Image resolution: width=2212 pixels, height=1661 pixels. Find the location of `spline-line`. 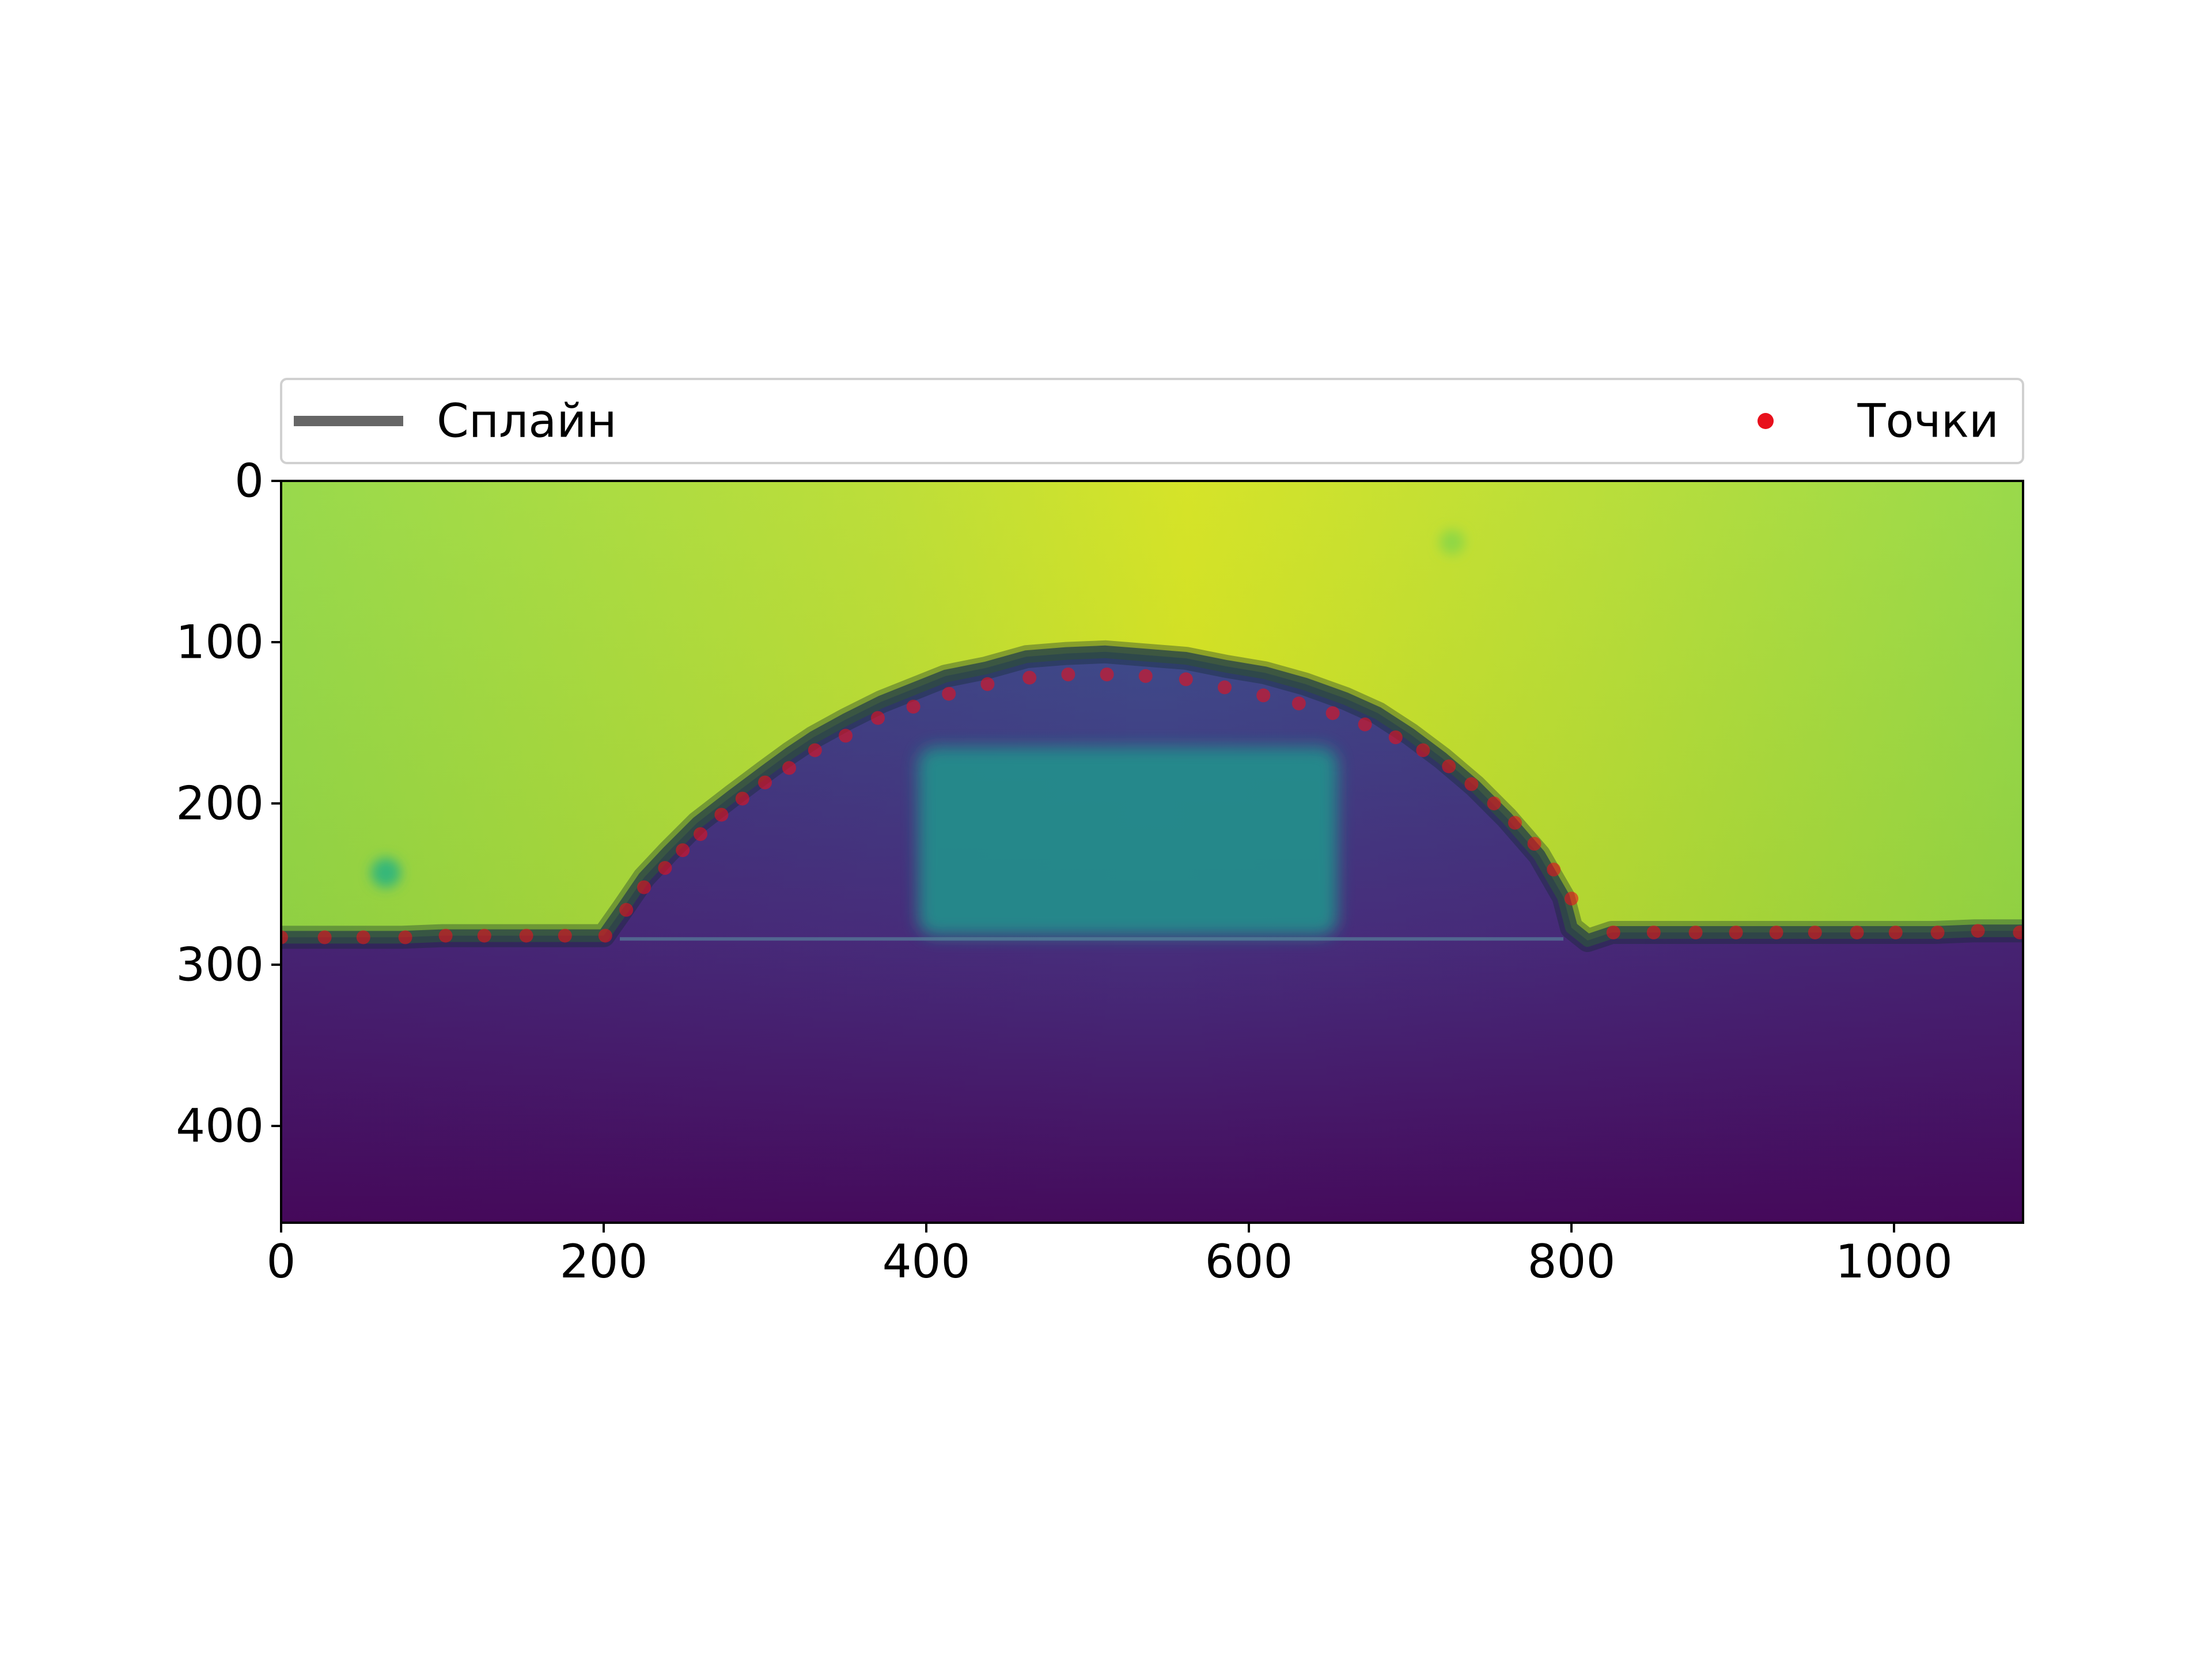

spline-line is located at coordinates (1152, 796).